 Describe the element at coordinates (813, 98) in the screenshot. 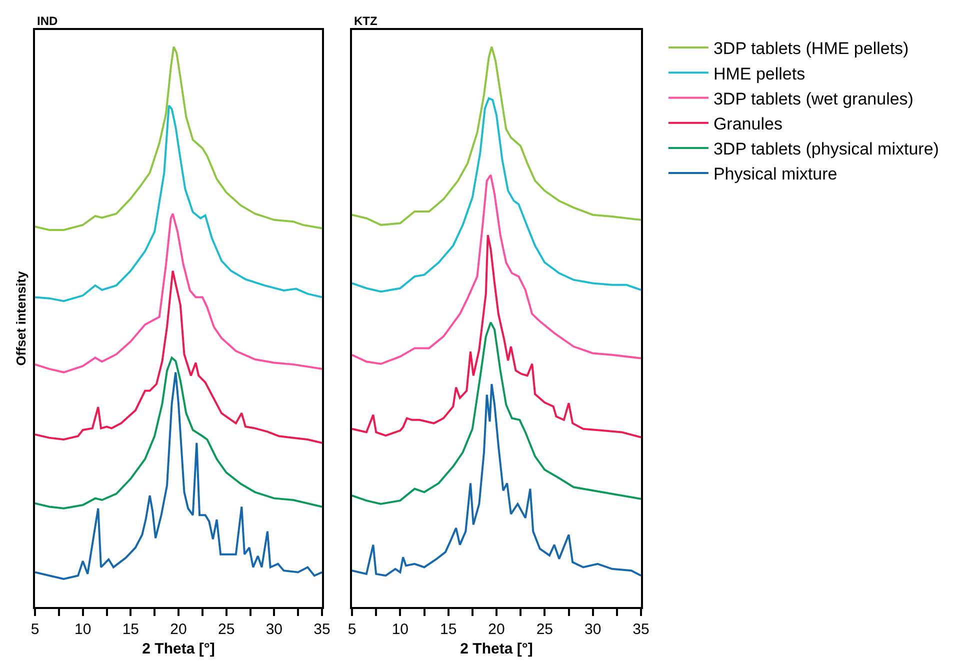

I see `legend-label: 3DP tablets (wet granules)` at that location.